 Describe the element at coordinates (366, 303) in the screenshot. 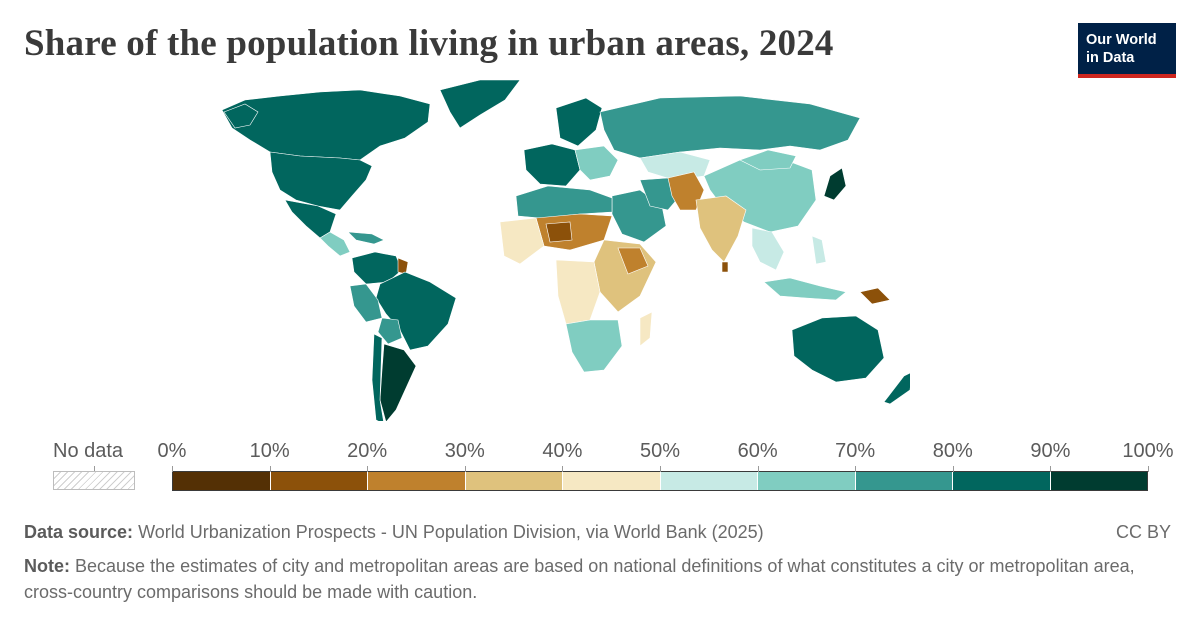

I see `region-peru` at that location.